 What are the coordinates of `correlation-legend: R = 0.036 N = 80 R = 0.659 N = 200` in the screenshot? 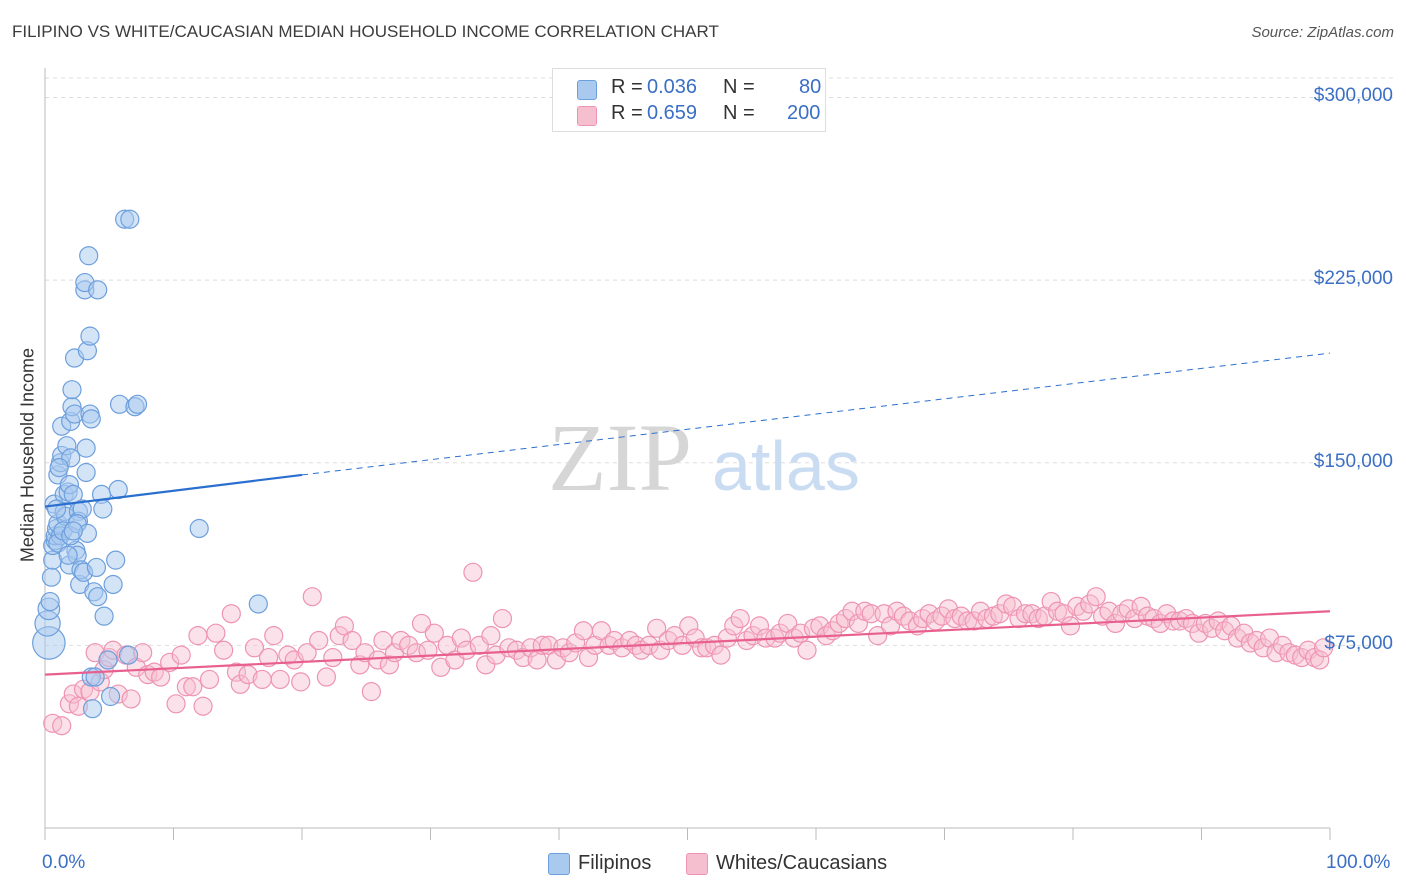 It's located at (689, 100).